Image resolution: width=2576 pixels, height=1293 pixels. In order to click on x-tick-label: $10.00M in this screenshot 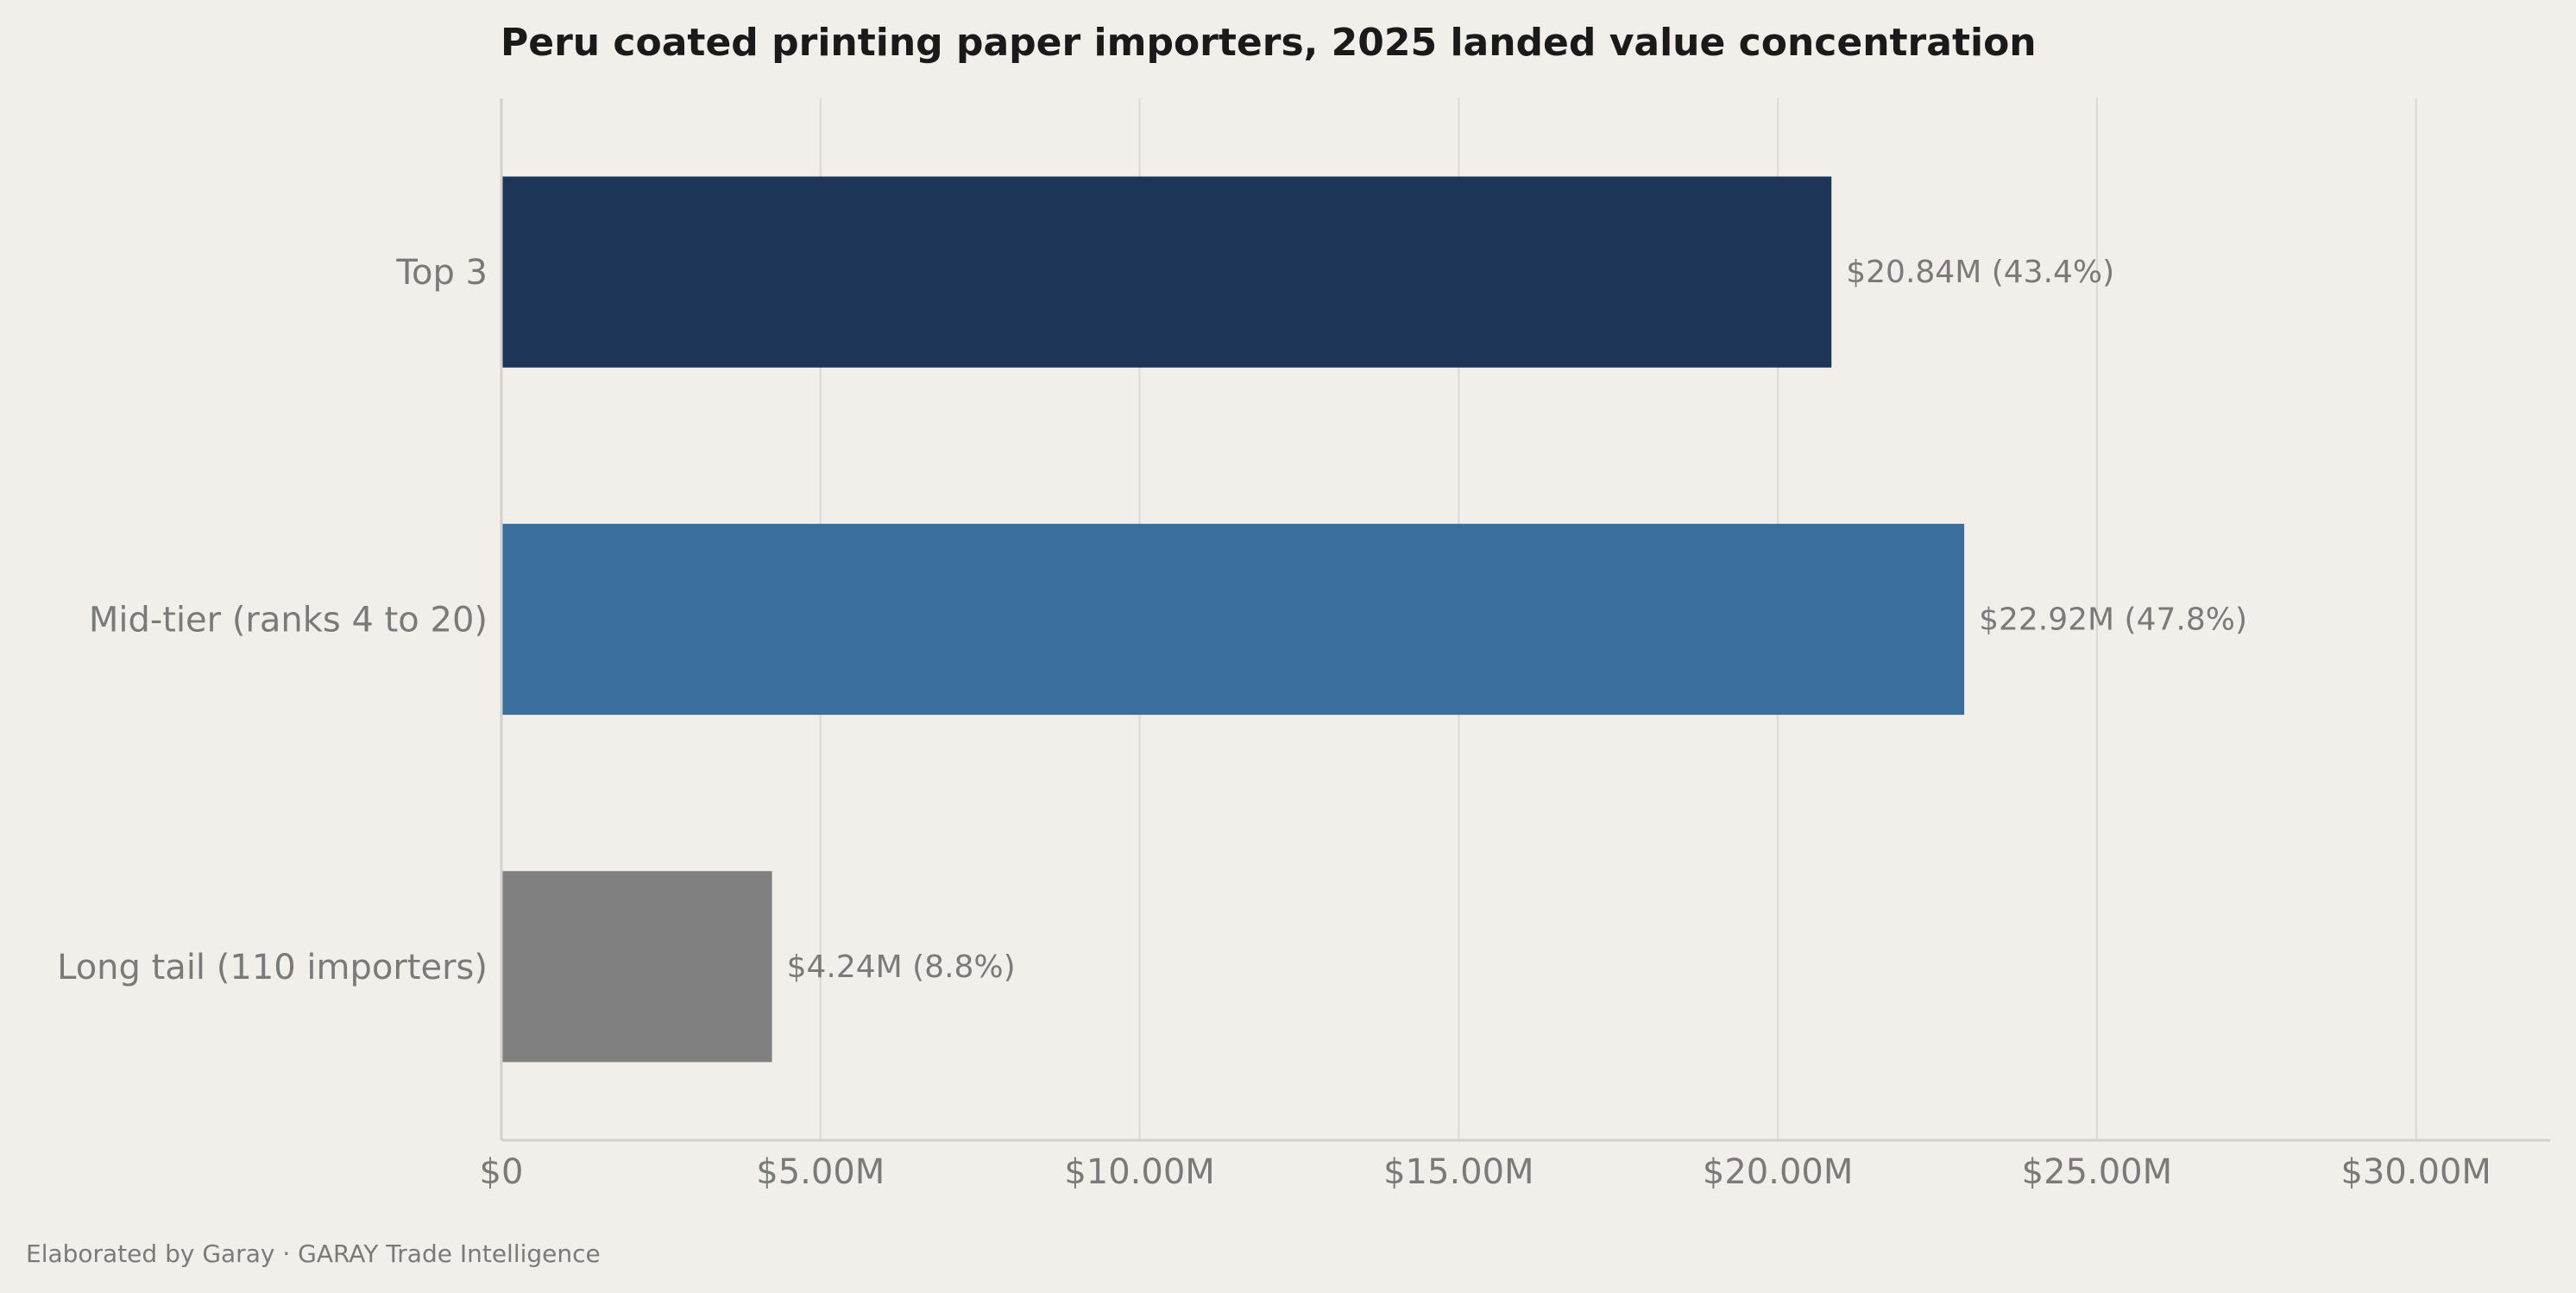, I will do `click(1139, 1172)`.